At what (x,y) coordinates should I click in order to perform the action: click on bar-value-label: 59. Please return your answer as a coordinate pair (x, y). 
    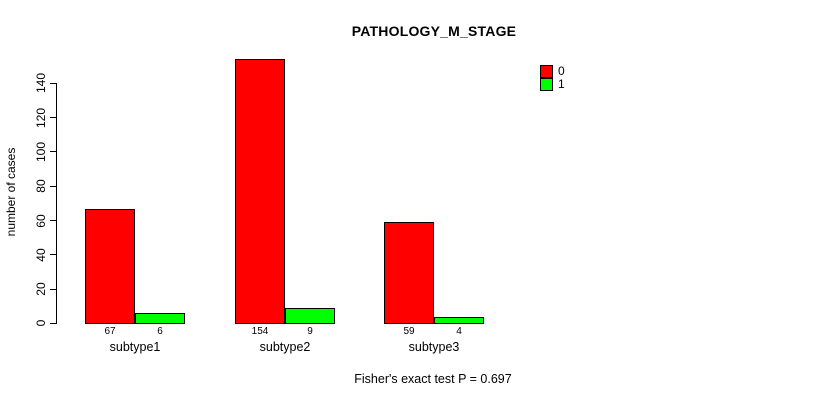
    Looking at the image, I should click on (409, 331).